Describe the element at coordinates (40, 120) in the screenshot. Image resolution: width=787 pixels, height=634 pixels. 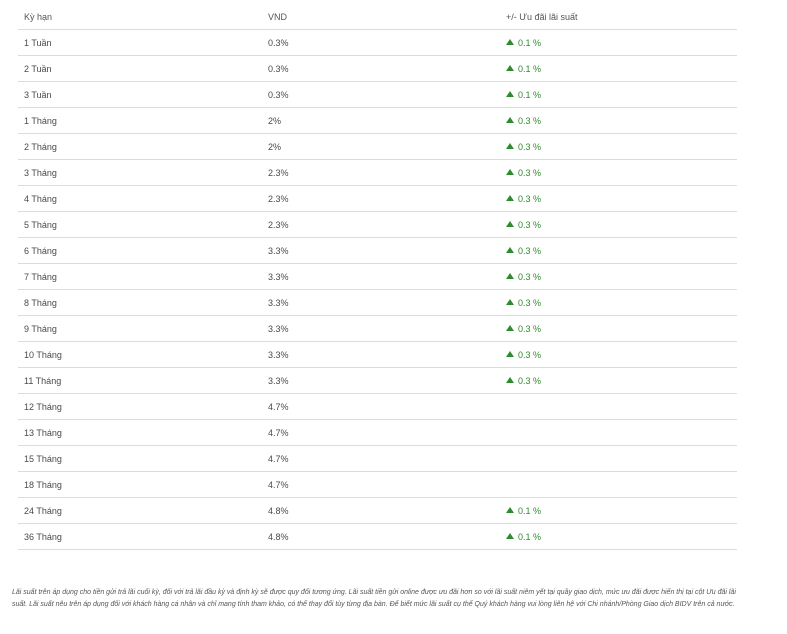
I see `term-cell: 1 Tháng` at that location.